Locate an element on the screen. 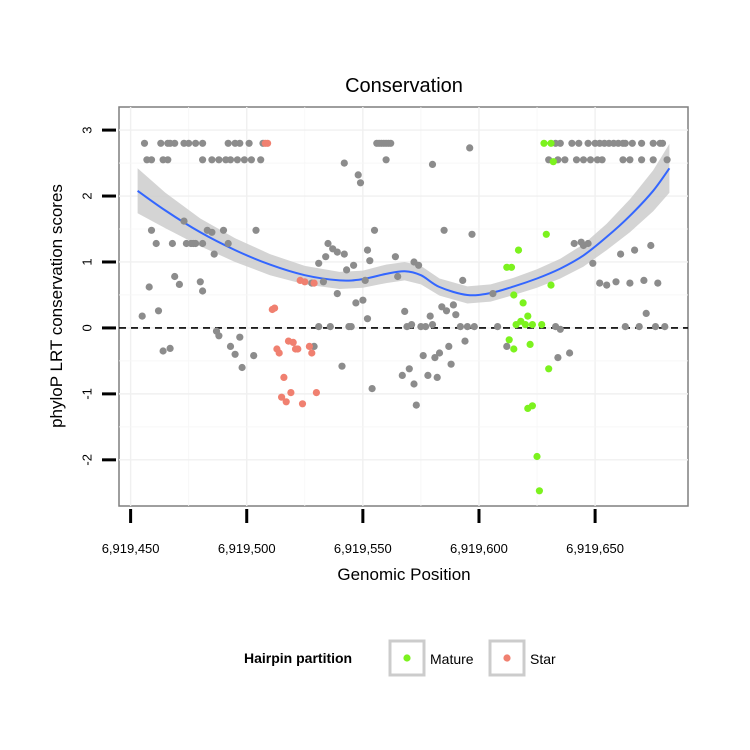  trend-line-layer is located at coordinates (404, 232).